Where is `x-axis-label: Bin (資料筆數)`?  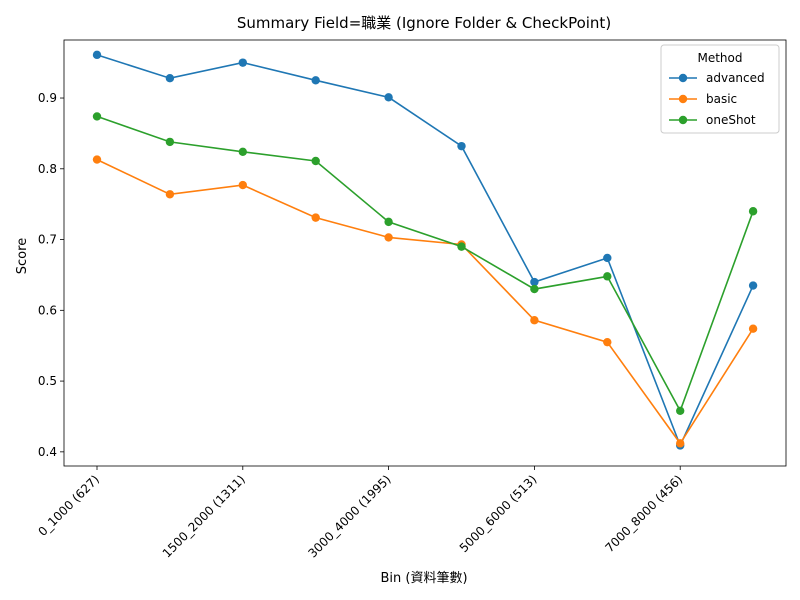 x-axis-label: Bin (資料筆數) is located at coordinates (423, 578).